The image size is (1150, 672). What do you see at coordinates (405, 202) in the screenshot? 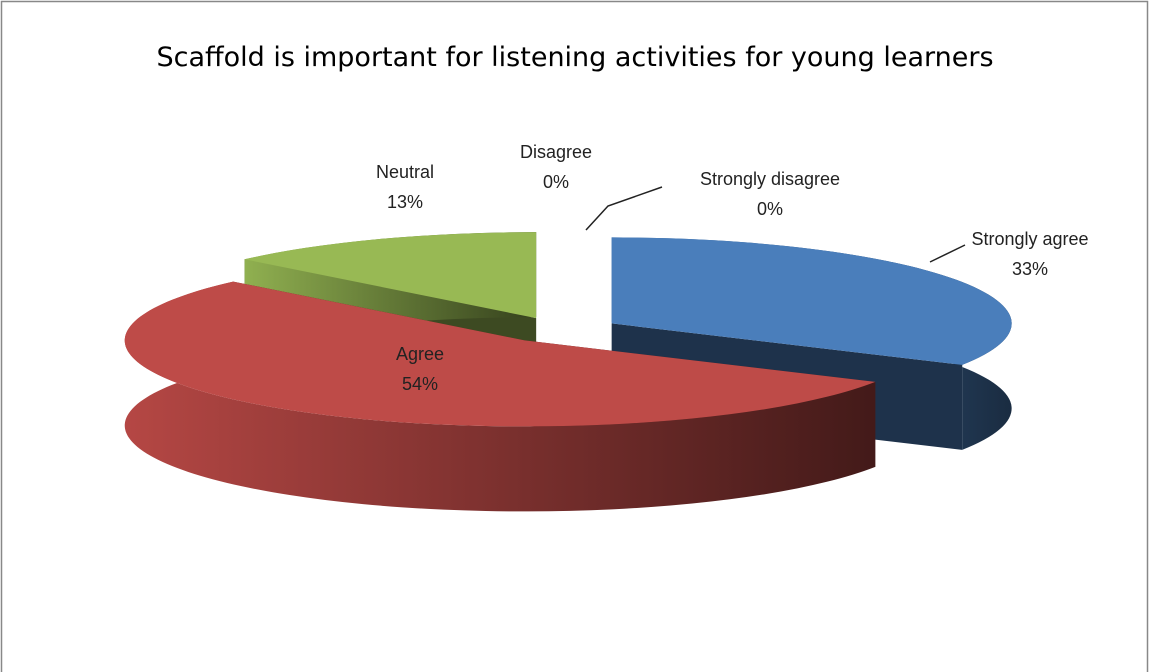
I see `data-label-value: 13%` at bounding box center [405, 202].